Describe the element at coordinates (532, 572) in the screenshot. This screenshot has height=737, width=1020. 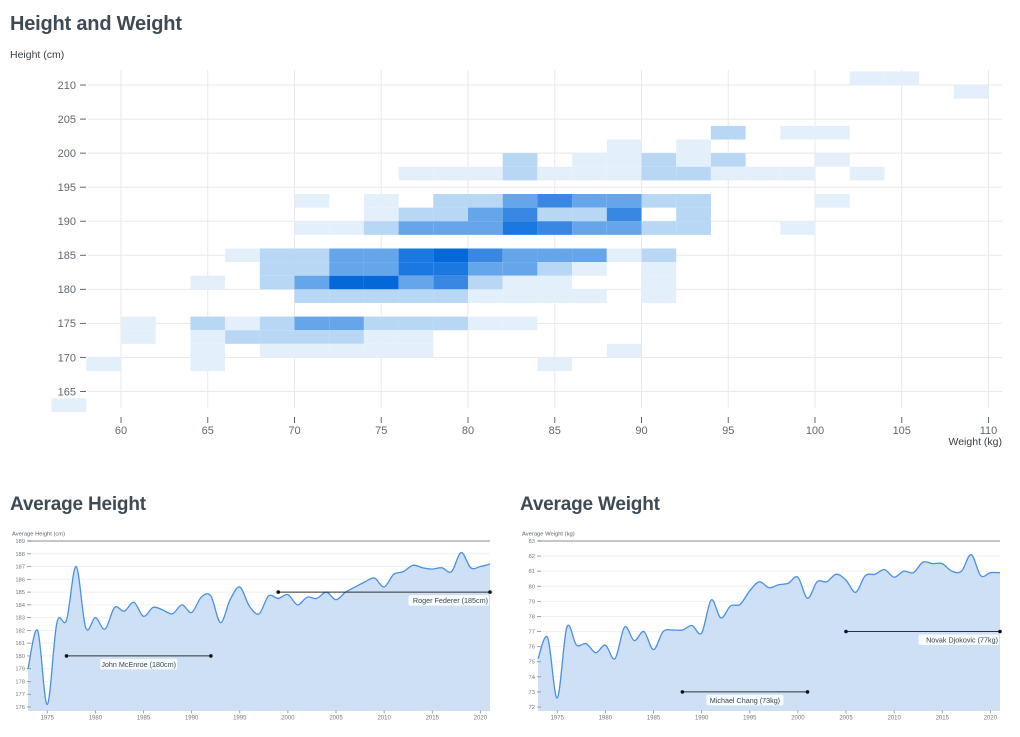
I see `svg-text: 81` at that location.